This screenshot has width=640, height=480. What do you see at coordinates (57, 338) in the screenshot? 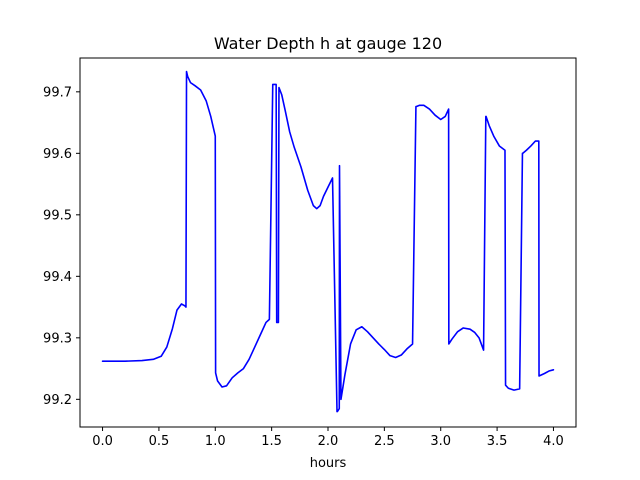
I see `y-tick-label: 99.3` at bounding box center [57, 338].